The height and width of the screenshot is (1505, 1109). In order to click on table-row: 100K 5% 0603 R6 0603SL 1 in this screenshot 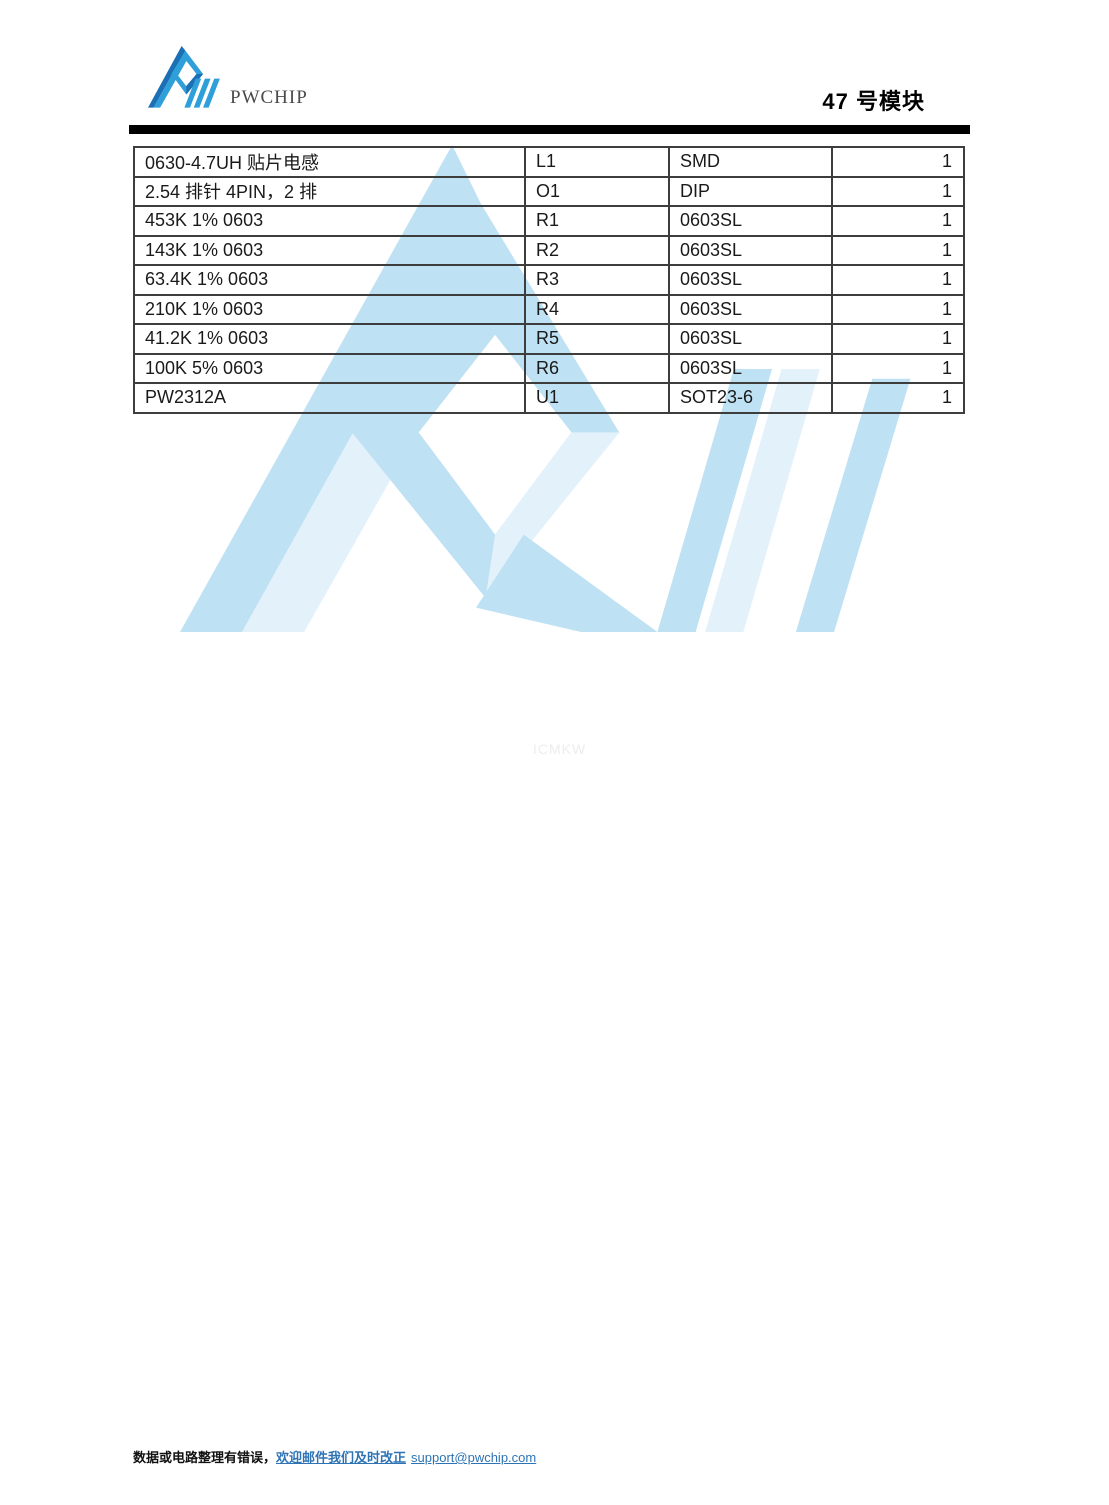, I will do `click(549, 368)`.